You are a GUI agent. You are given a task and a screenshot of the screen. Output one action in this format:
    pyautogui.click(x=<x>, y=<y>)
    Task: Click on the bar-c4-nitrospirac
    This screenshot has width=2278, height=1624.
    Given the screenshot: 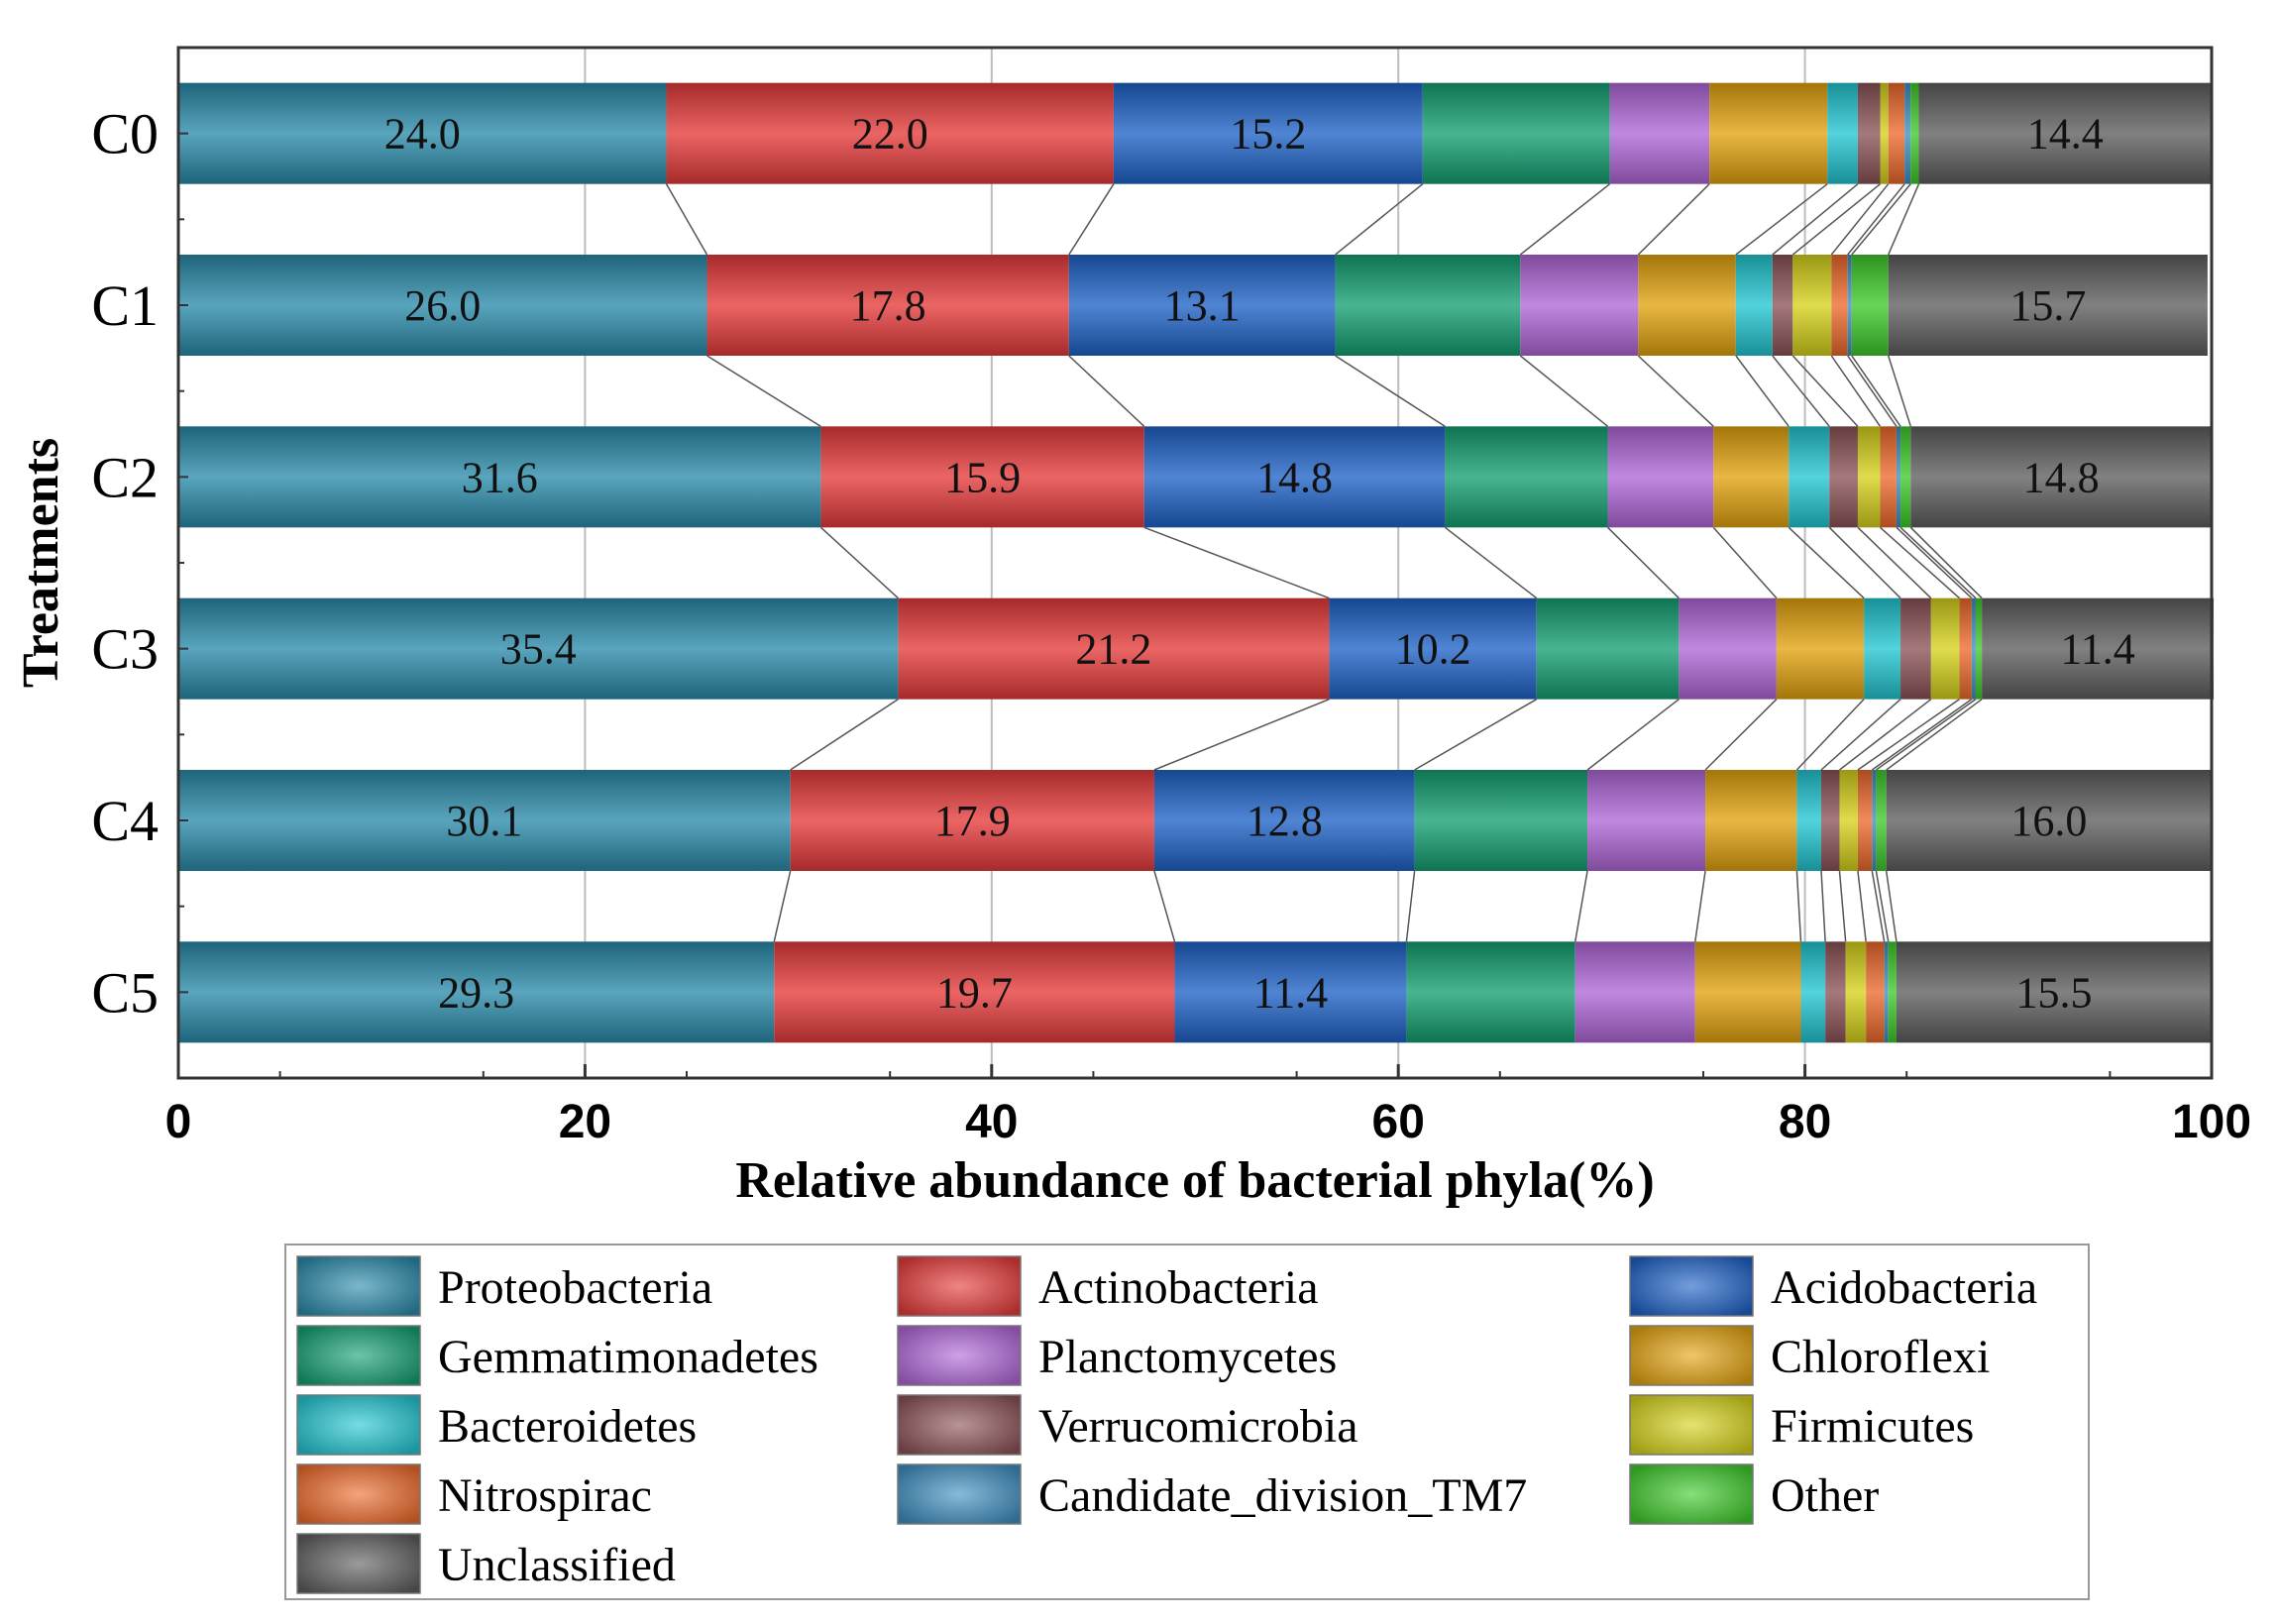 What is the action you would take?
    pyautogui.click(x=1865, y=820)
    